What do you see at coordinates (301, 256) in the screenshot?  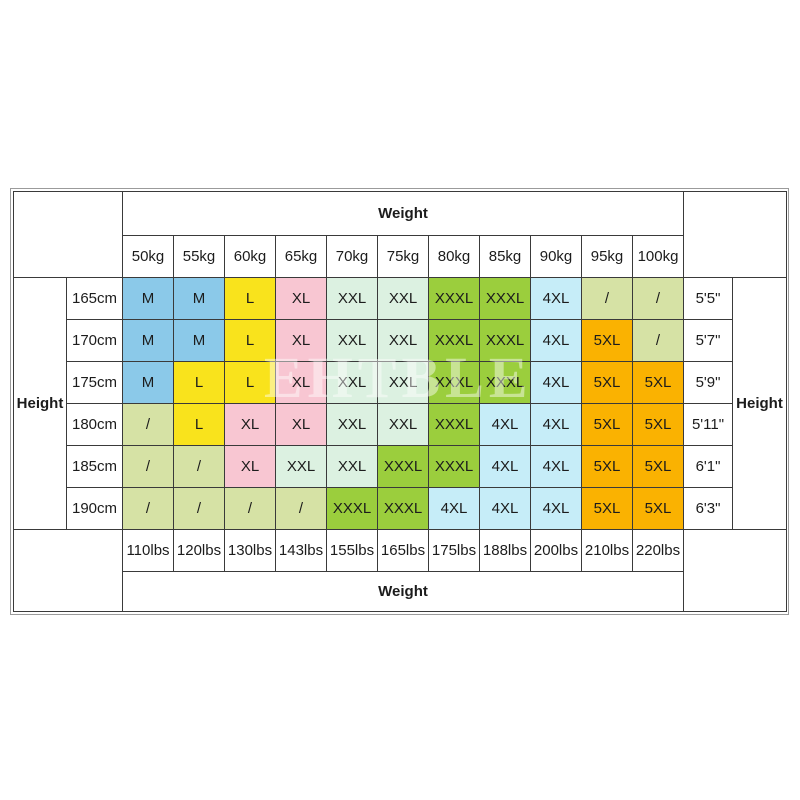 I see `kg-column-header: 65kg` at bounding box center [301, 256].